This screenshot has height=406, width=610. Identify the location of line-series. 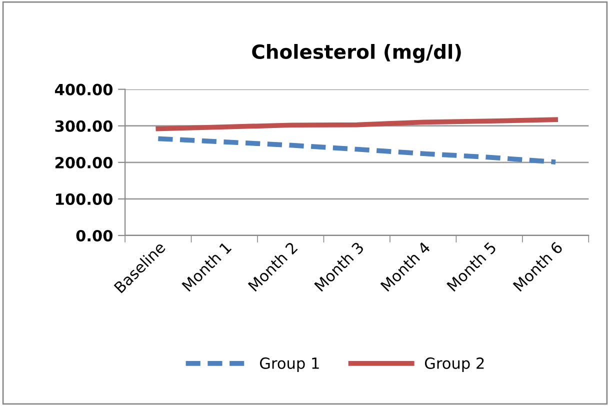
(357, 124).